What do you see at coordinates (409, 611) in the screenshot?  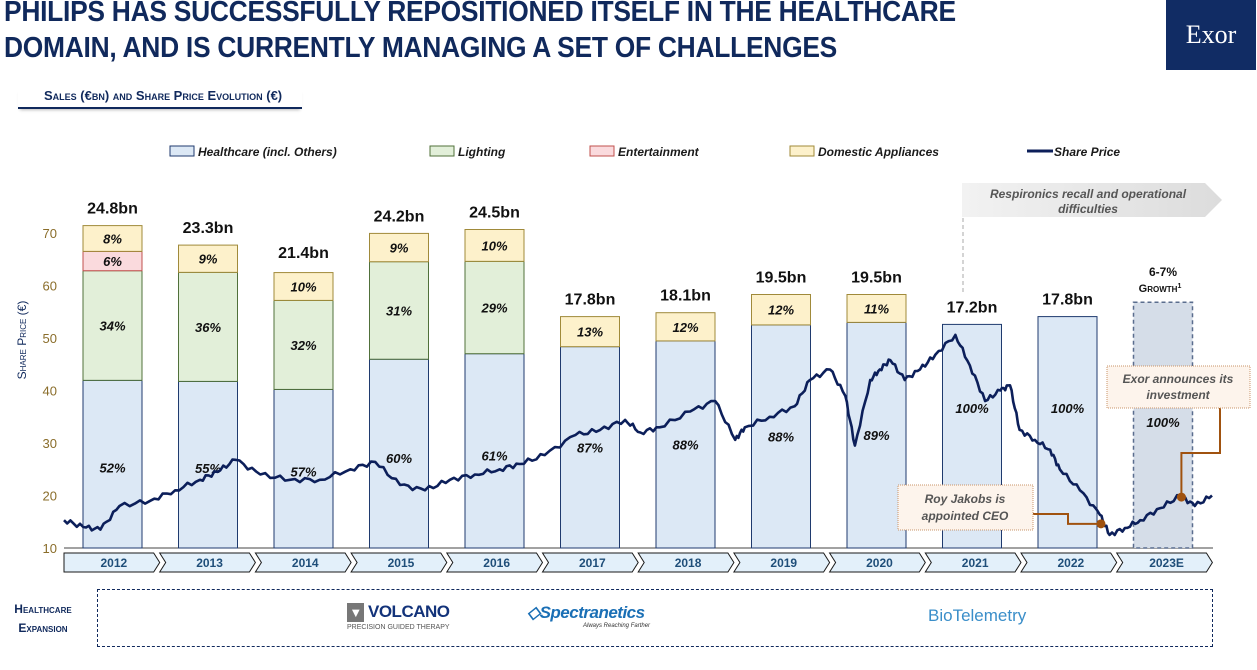 I see `volcano-name: VOLCANO` at bounding box center [409, 611].